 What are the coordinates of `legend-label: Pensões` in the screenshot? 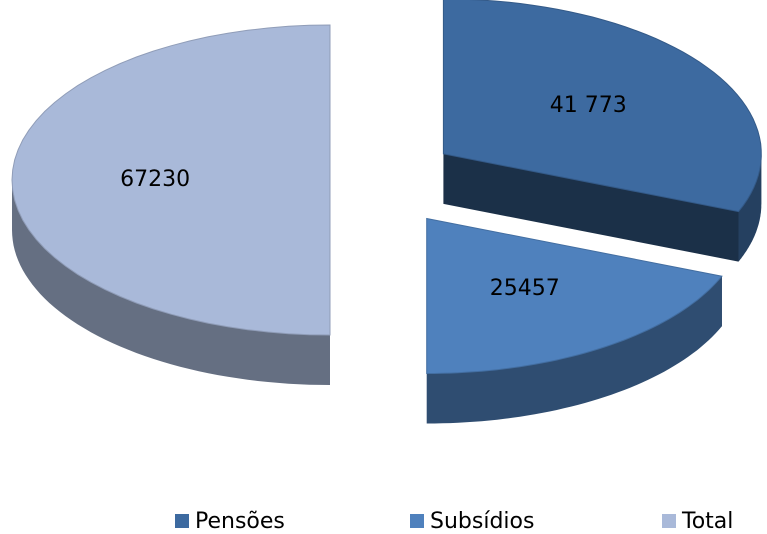 It's located at (240, 521).